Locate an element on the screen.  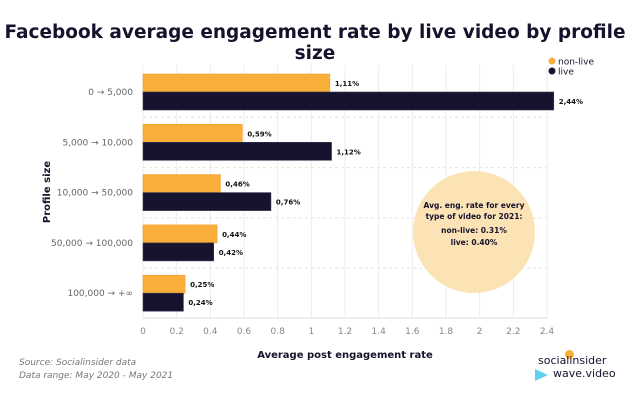
x-tick-label: 2.2 is located at coordinates (513, 332).